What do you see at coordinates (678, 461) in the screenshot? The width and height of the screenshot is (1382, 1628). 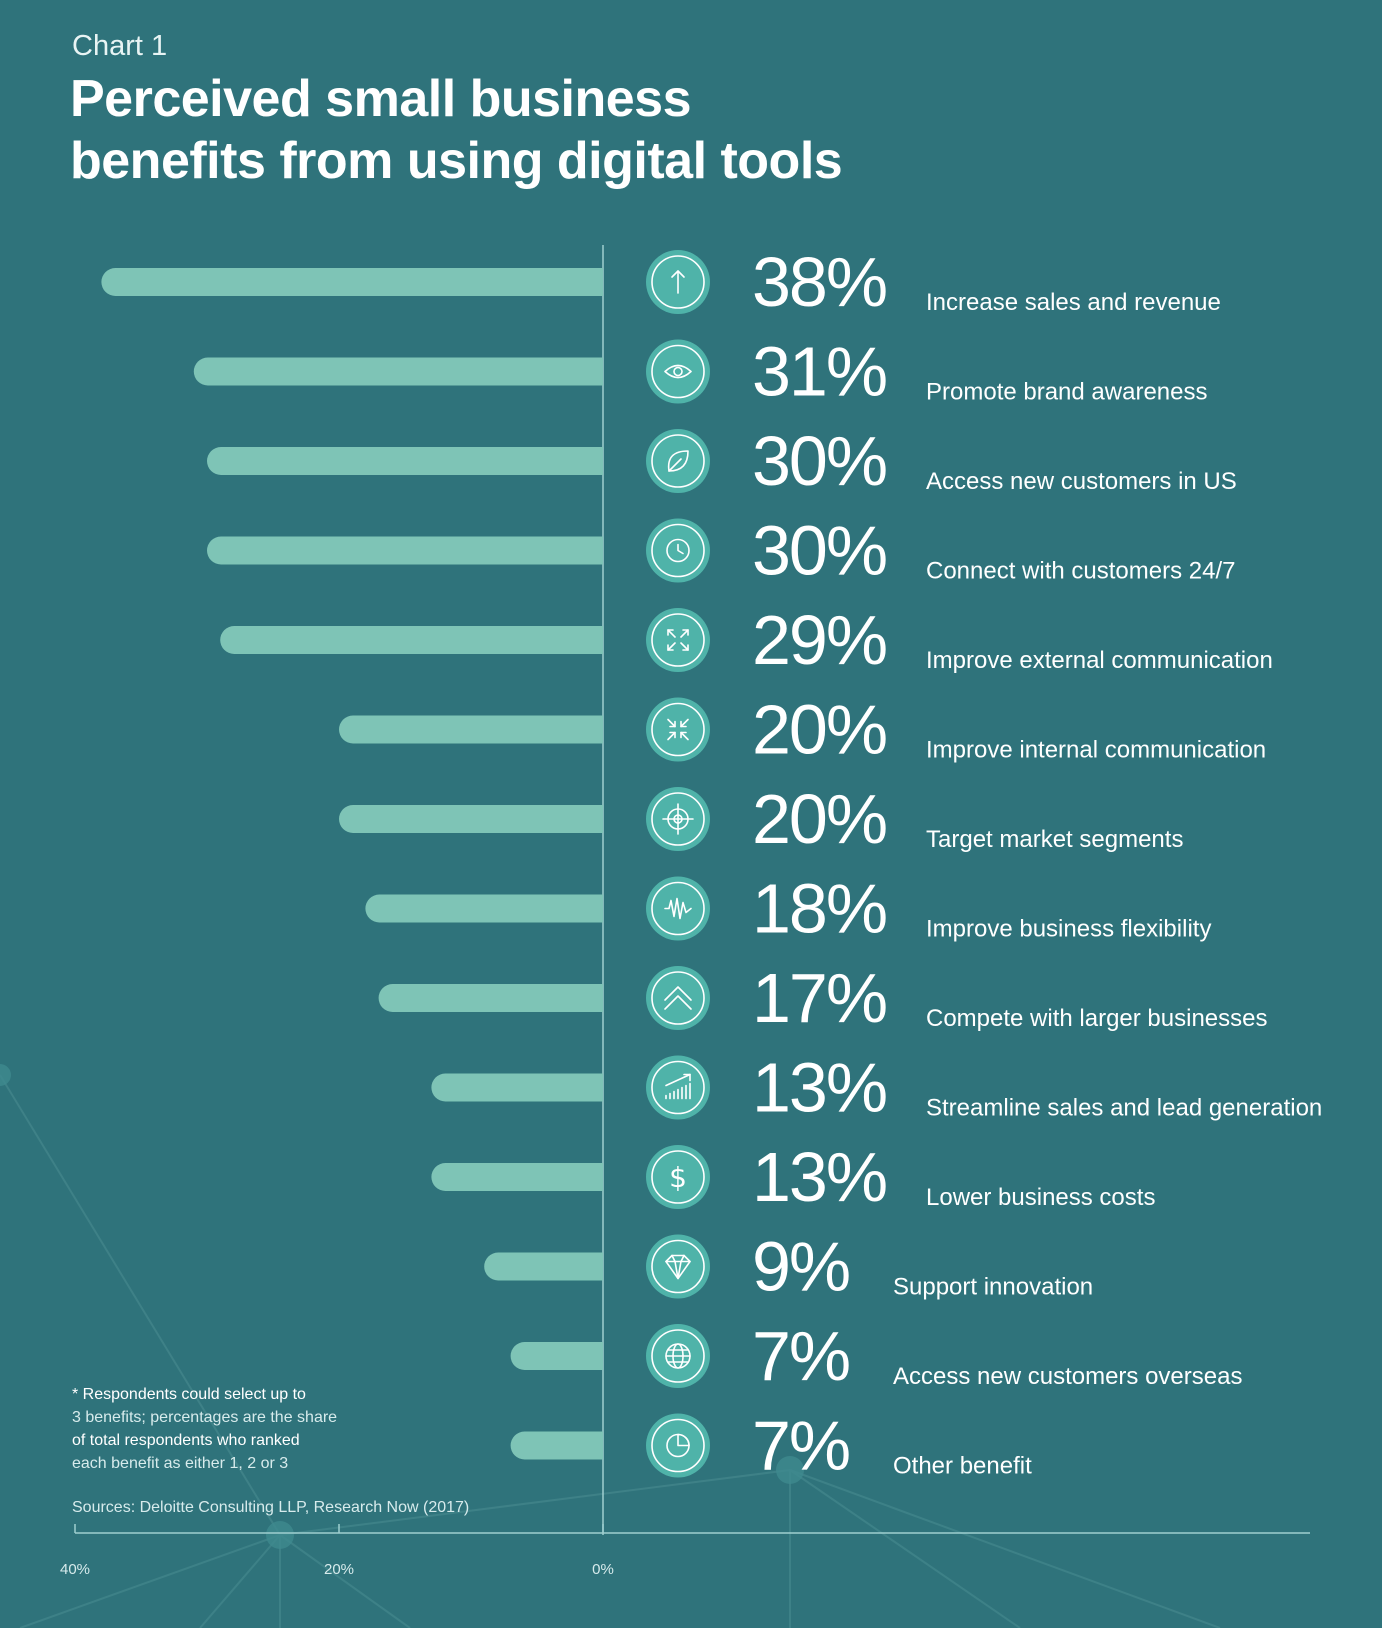 I see `leaf-icon` at bounding box center [678, 461].